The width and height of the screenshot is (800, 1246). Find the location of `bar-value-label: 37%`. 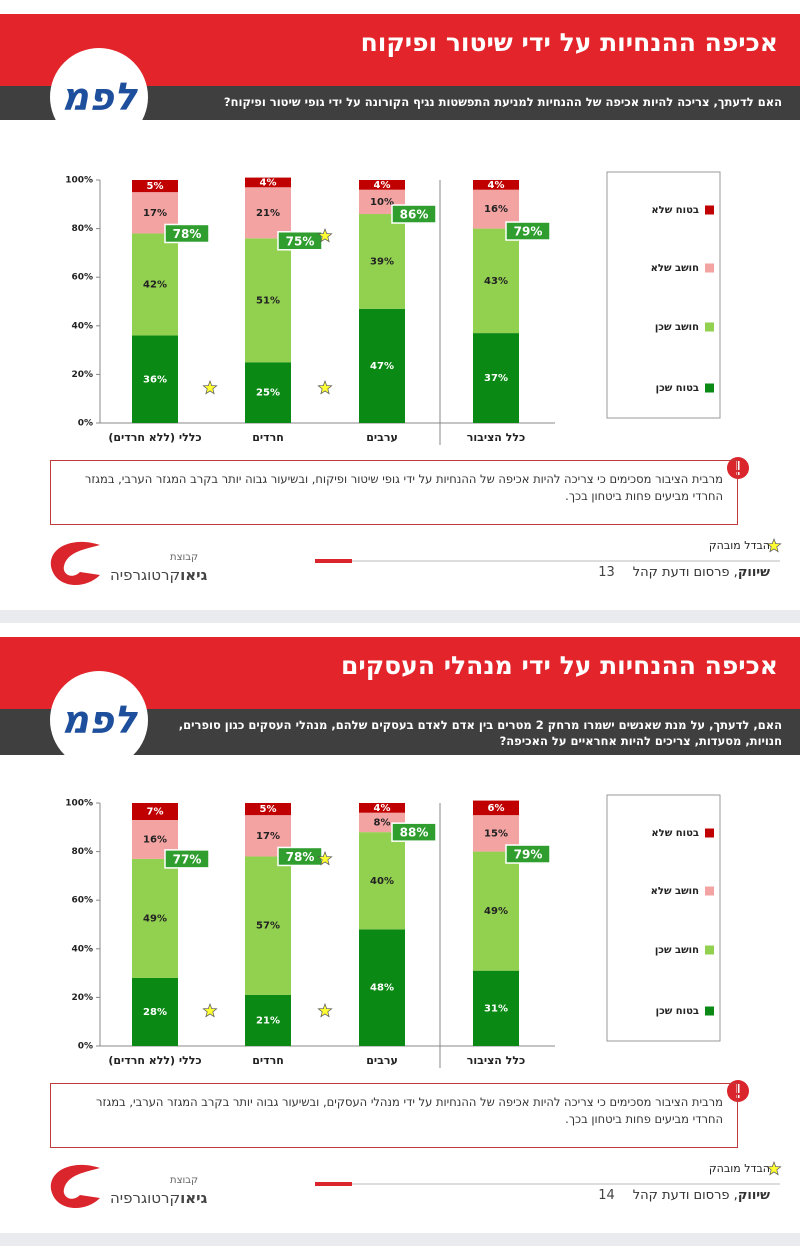

bar-value-label: 37% is located at coordinates (496, 378).